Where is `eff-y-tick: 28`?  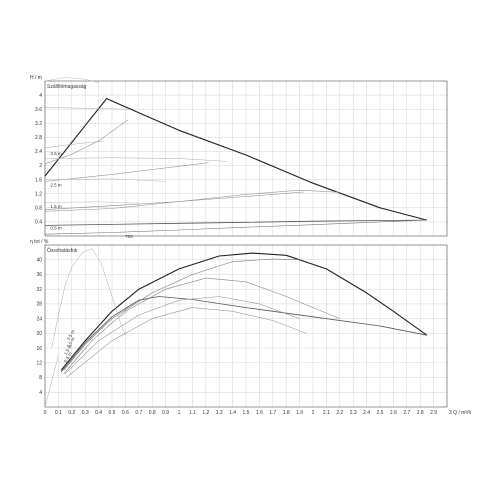
eff-y-tick: 28 is located at coordinates (39, 305).